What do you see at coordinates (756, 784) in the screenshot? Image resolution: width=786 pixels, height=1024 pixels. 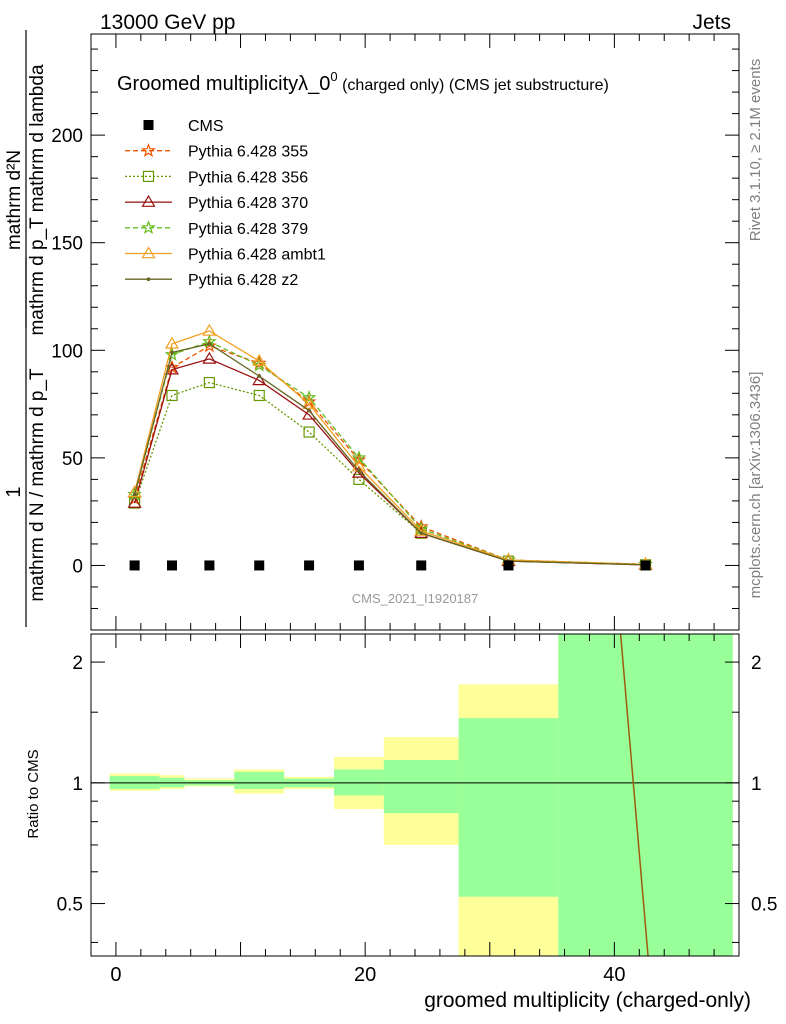 I see `ratio-ytick-label-right: 1` at bounding box center [756, 784].